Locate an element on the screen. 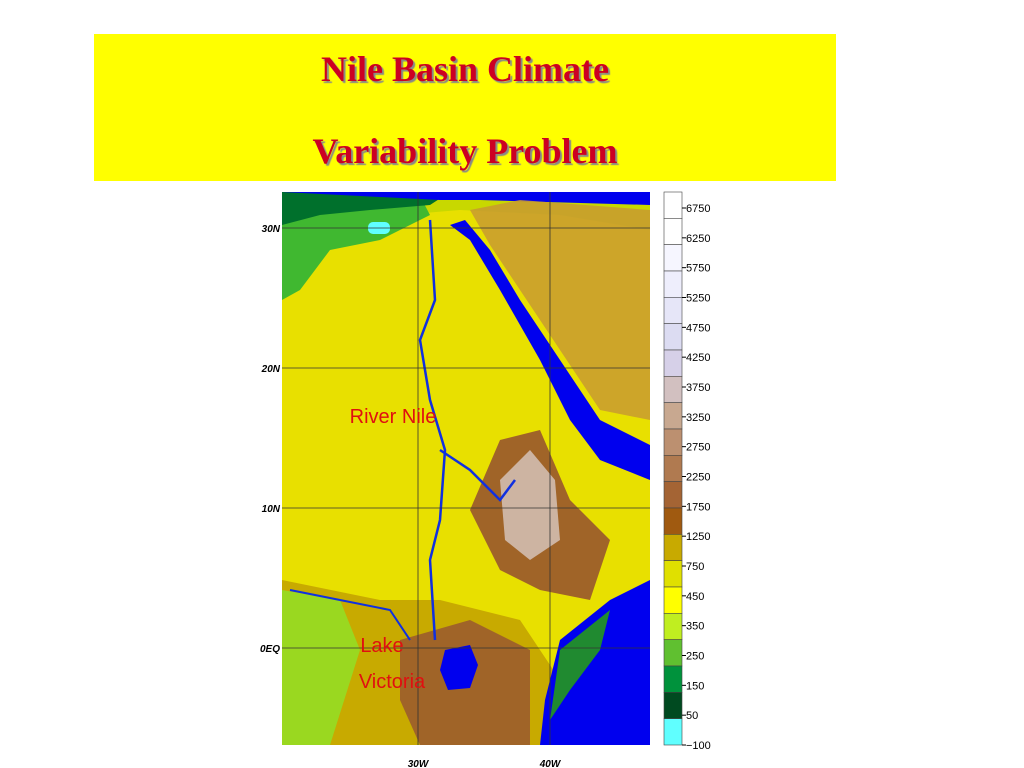  lon-labels: 30W 40W is located at coordinates (485, 763).